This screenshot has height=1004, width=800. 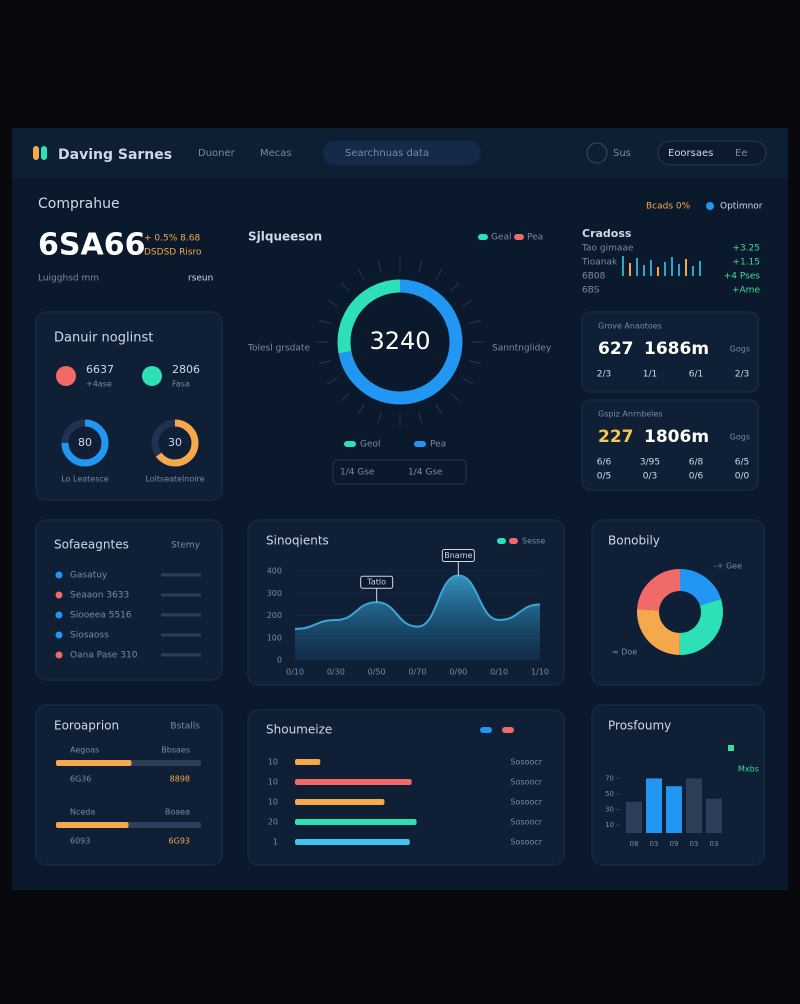 I want to click on annotation: Tatlo, so click(x=376, y=582).